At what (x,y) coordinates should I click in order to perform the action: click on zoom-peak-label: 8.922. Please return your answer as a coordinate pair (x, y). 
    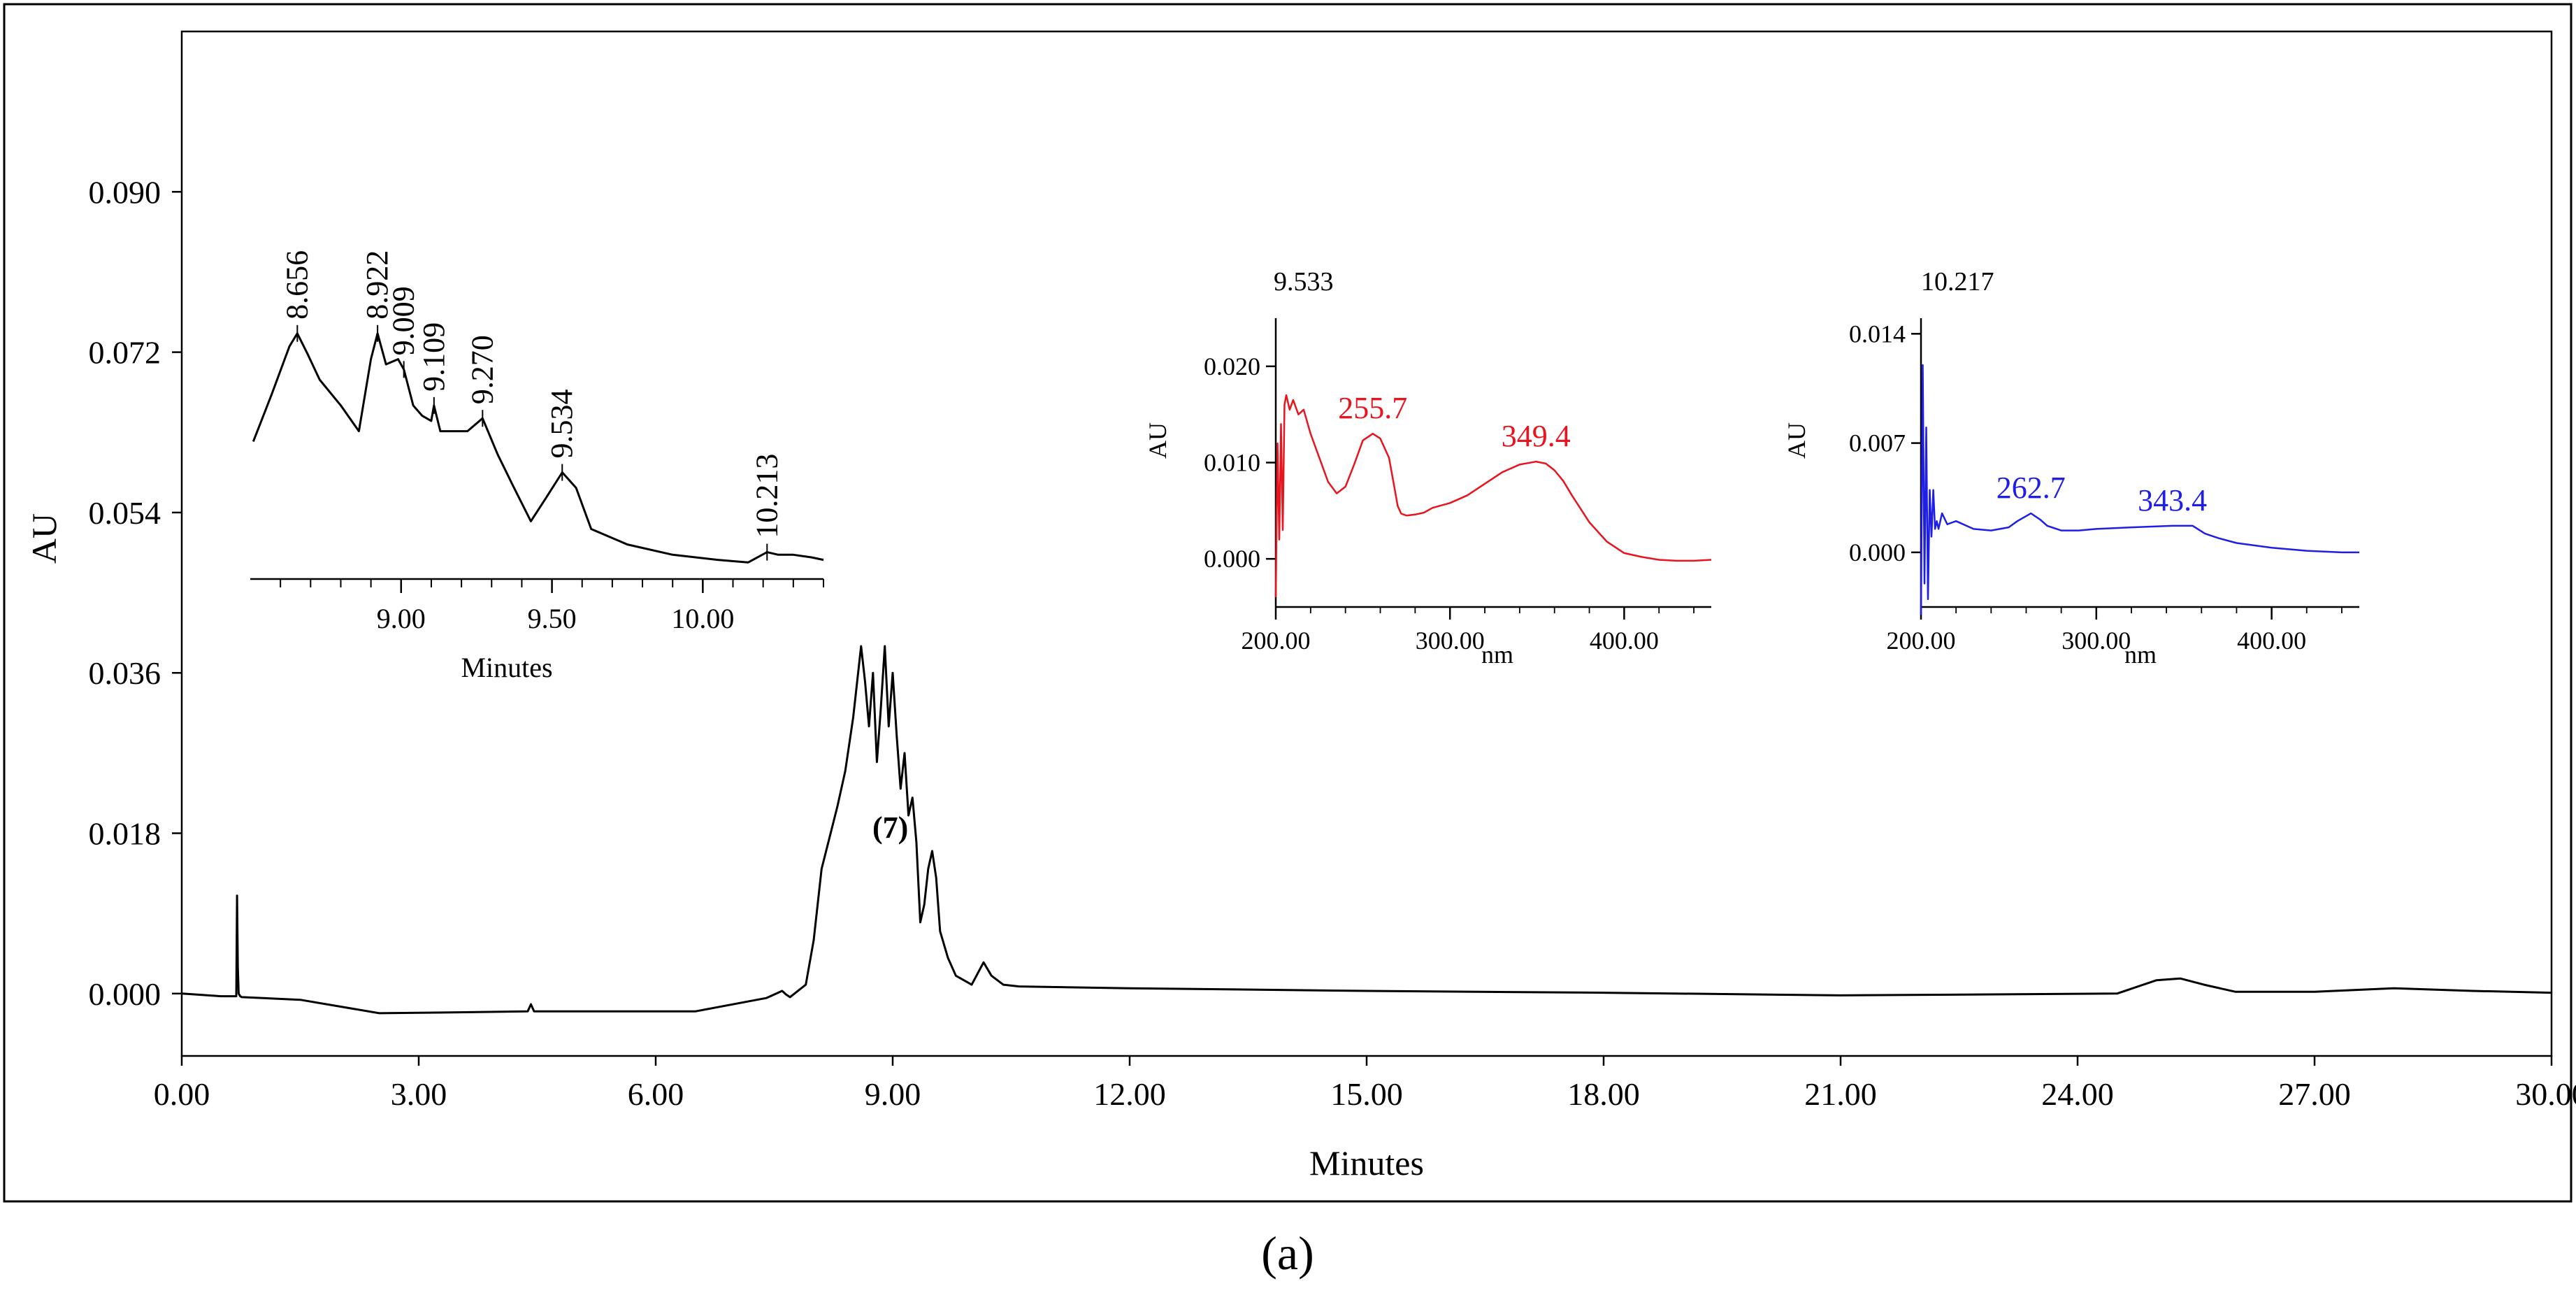
    Looking at the image, I should click on (377, 285).